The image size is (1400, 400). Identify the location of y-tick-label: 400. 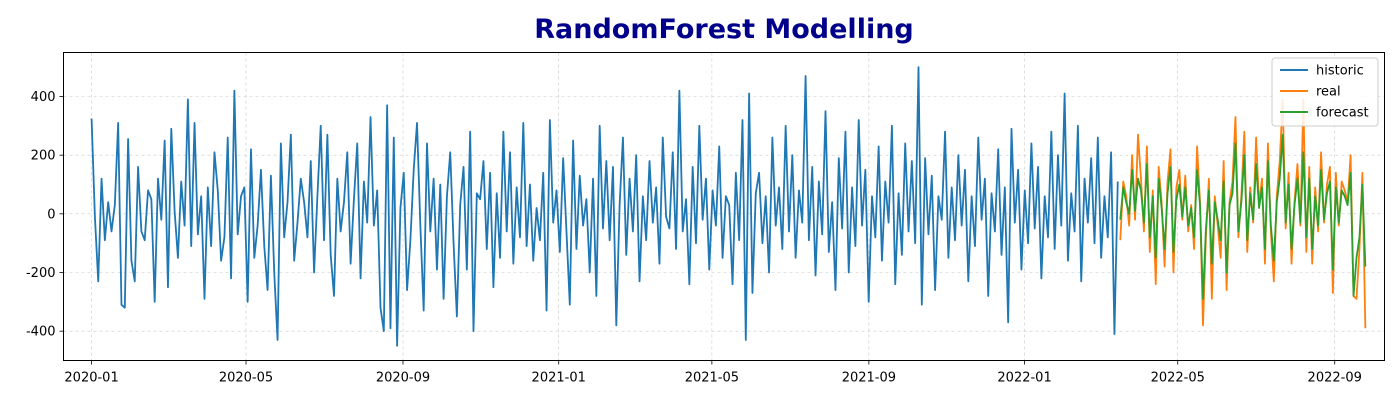
(43, 97).